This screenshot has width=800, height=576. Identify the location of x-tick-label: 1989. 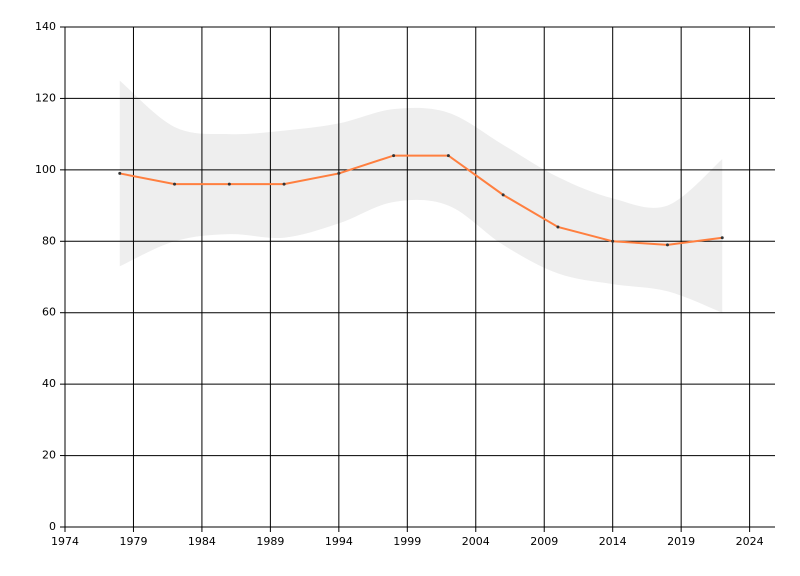
(270, 541).